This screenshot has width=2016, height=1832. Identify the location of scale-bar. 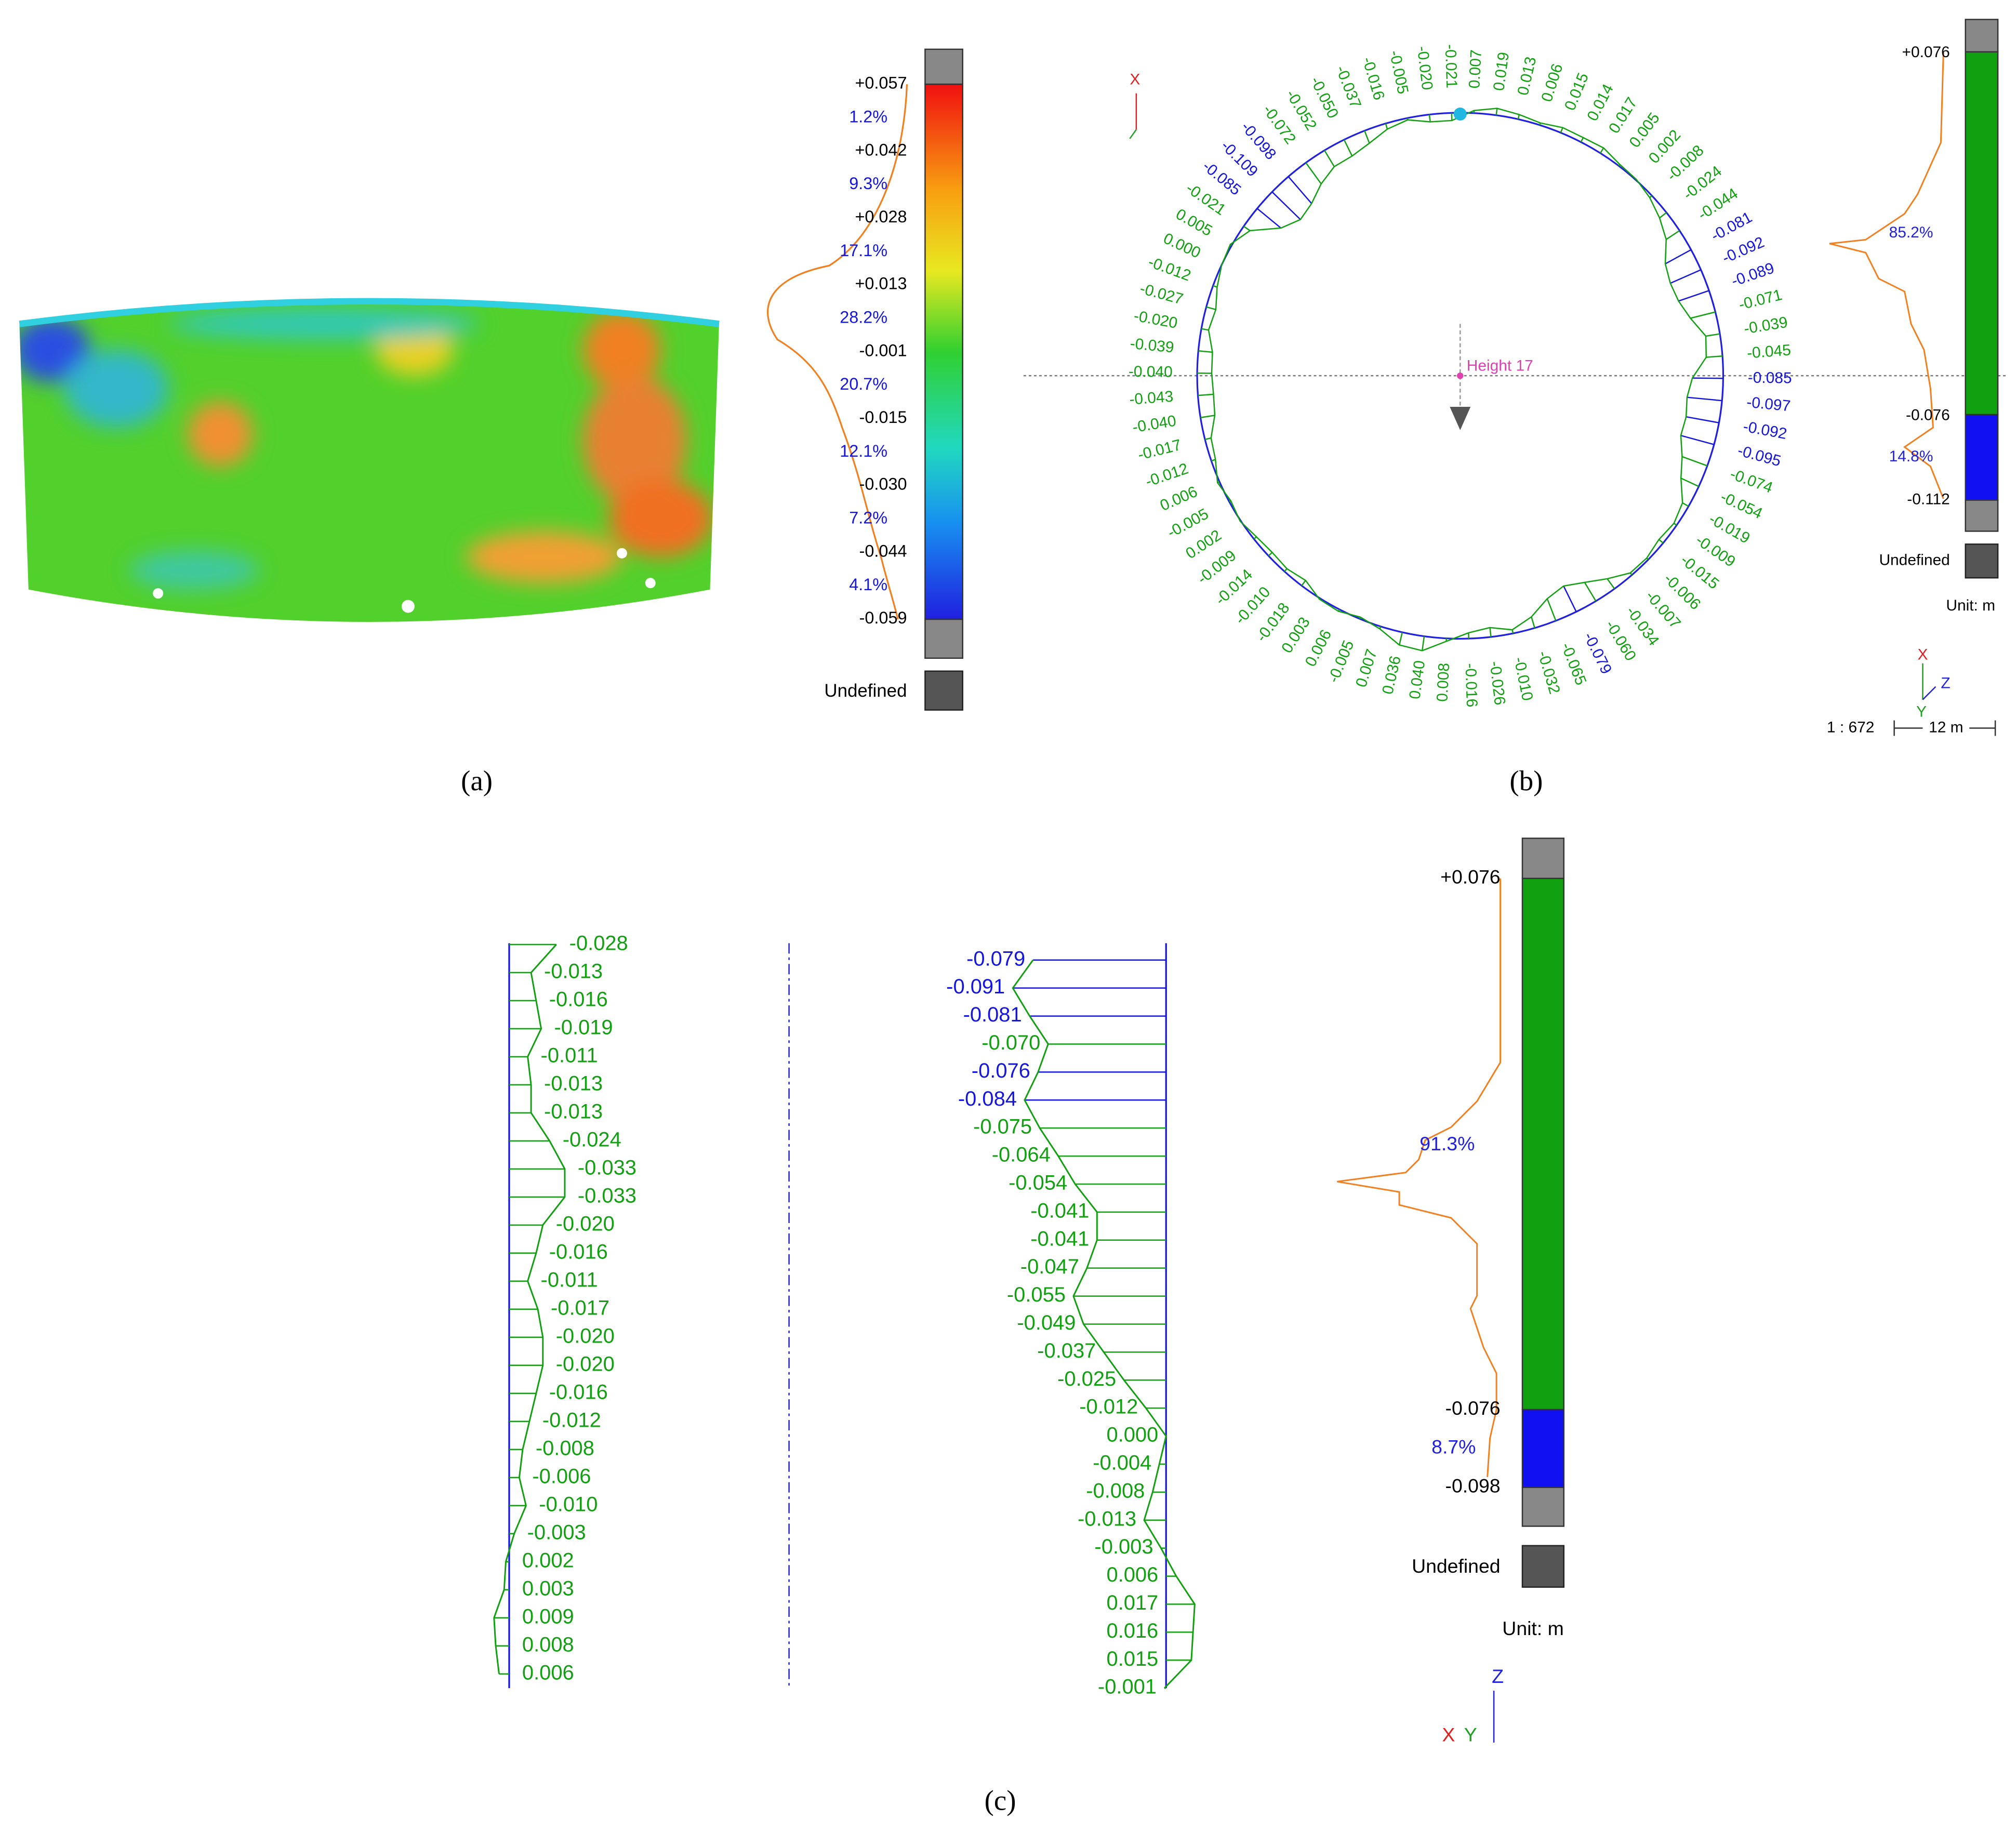
(1945, 728).